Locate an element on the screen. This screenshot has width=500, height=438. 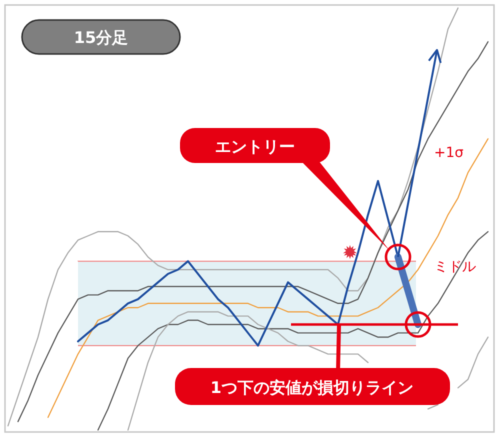
series-label: +1σ is located at coordinates (449, 152).